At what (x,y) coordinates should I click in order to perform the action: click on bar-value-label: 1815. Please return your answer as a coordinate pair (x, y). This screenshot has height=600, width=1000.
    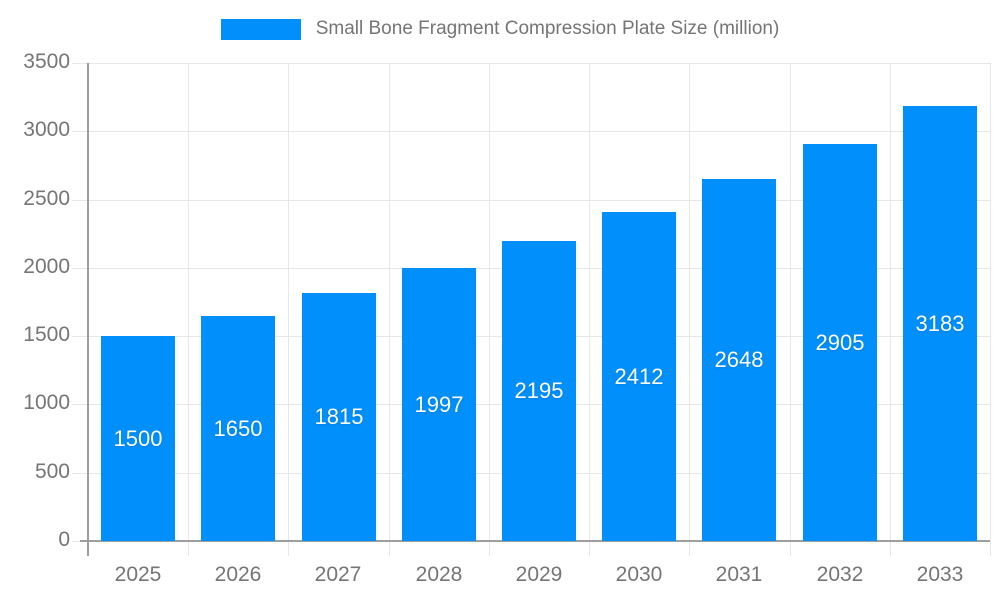
    Looking at the image, I should click on (339, 416).